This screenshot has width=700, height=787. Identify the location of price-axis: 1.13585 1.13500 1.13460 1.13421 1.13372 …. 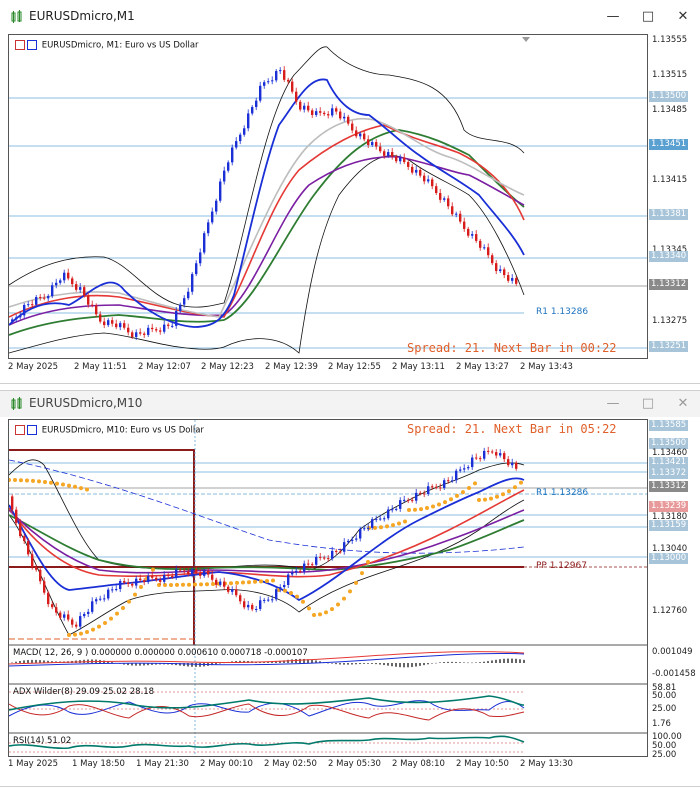
(673, 589).